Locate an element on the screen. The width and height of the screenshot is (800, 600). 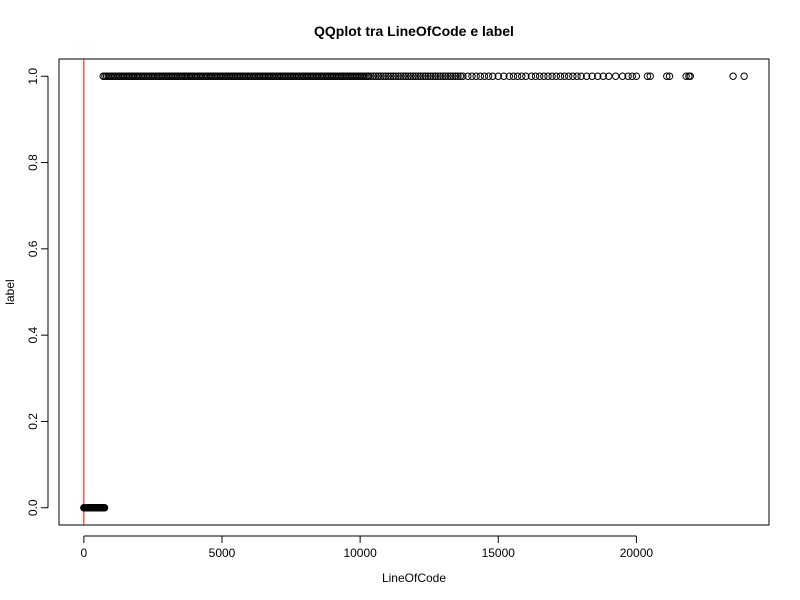
x-tick-label: 0 is located at coordinates (84, 553).